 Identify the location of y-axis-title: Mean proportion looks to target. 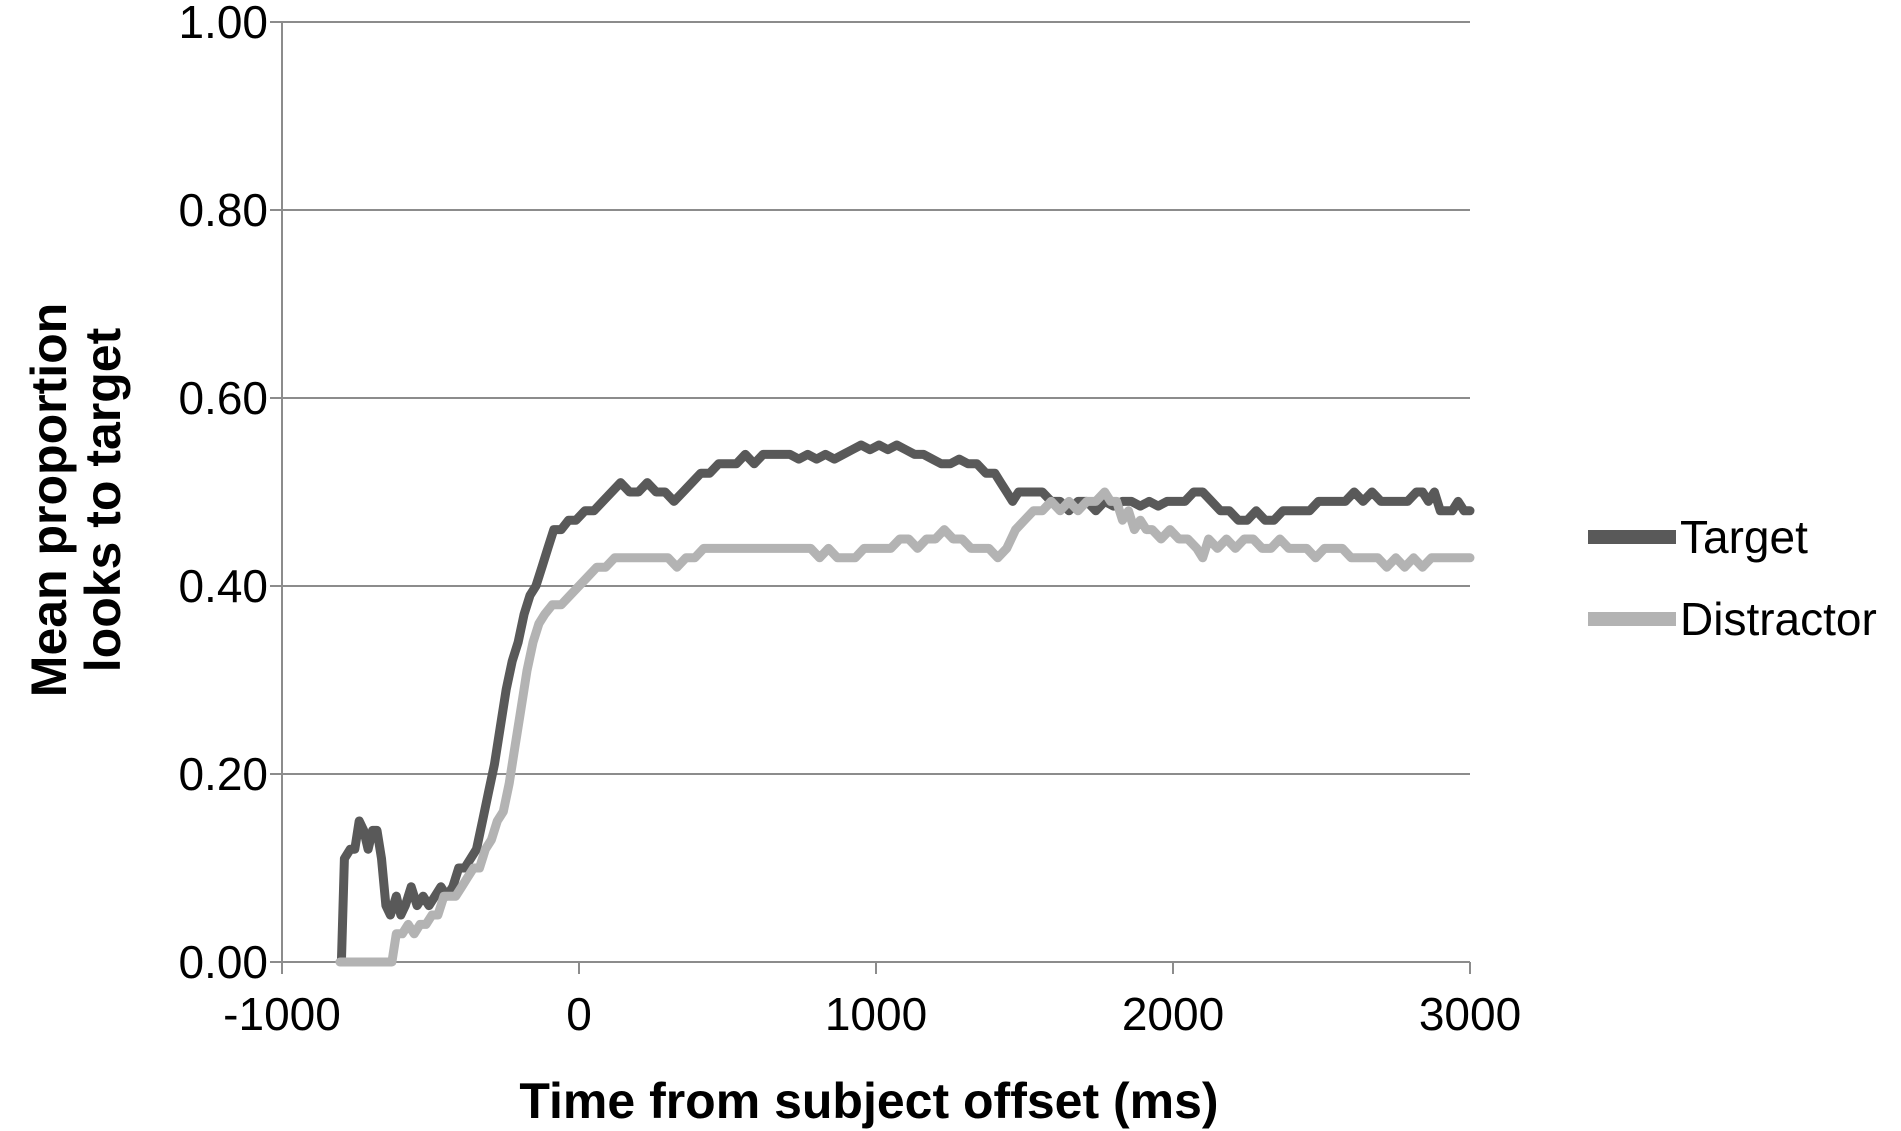
(76, 500).